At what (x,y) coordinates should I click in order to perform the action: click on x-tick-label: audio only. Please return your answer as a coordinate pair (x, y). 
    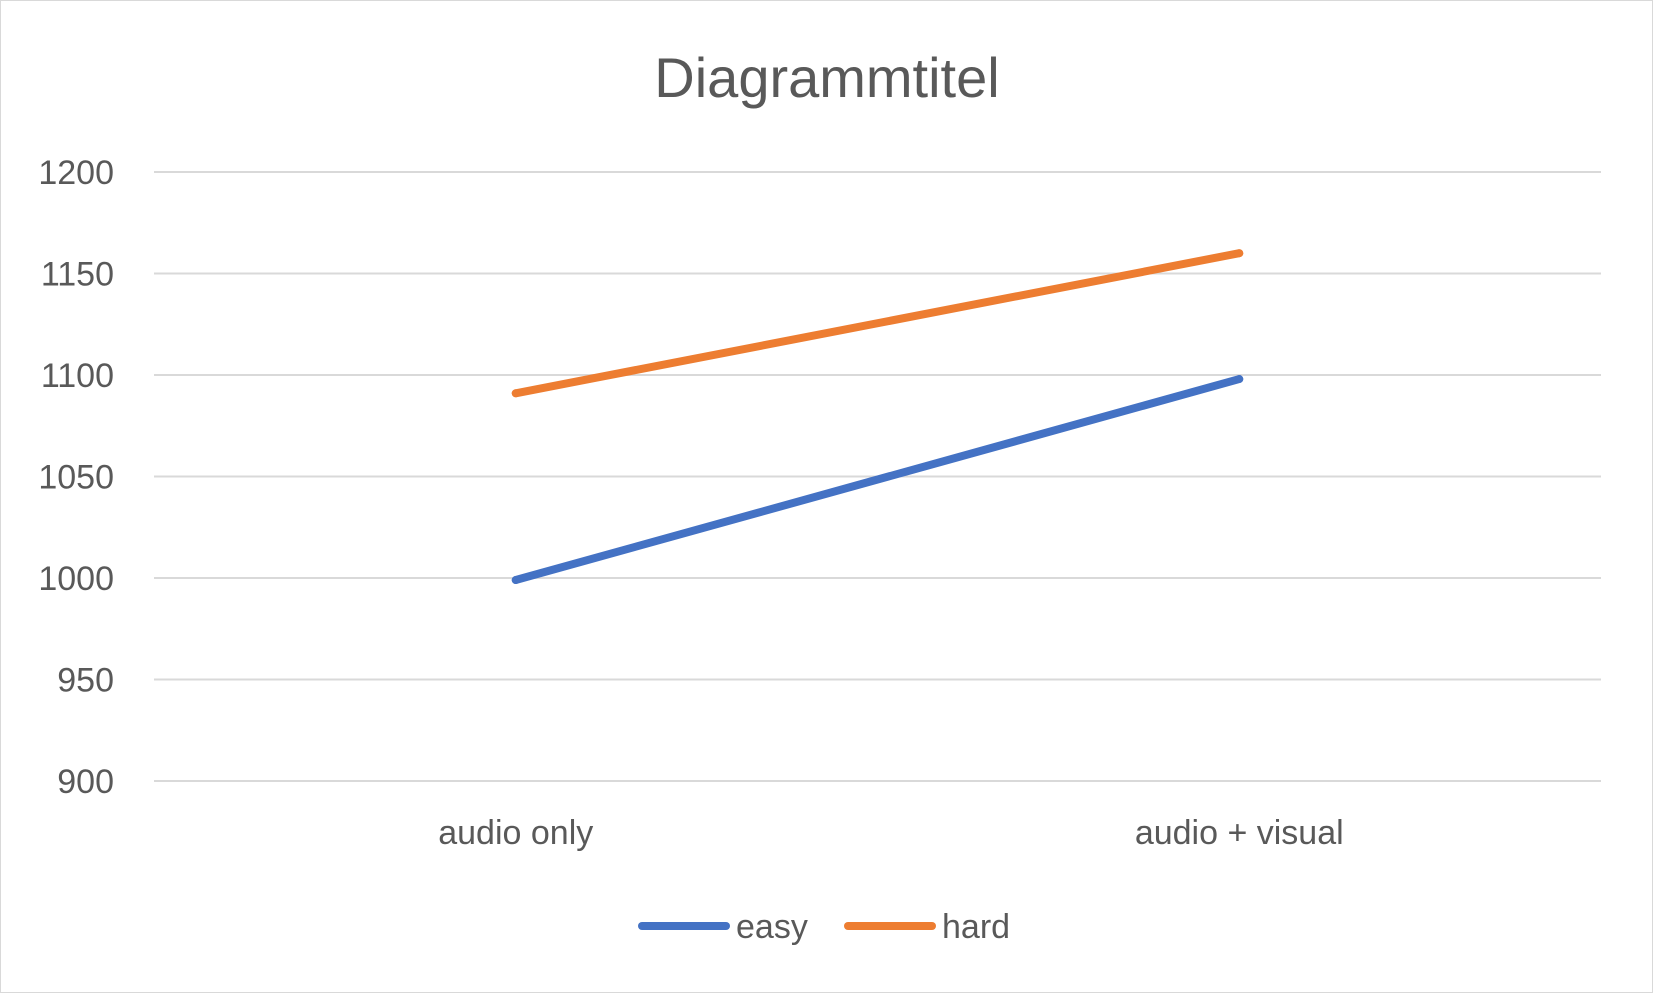
    Looking at the image, I should click on (515, 833).